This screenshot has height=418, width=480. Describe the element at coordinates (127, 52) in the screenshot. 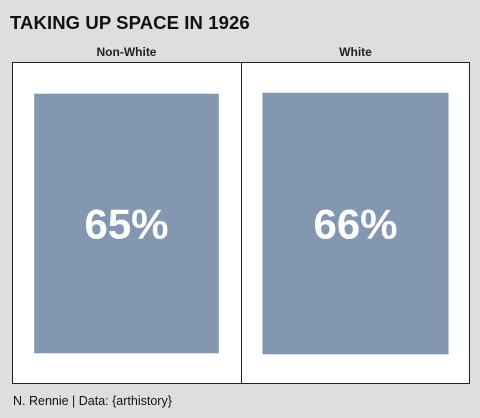

I see `facet-label: Non-White` at that location.